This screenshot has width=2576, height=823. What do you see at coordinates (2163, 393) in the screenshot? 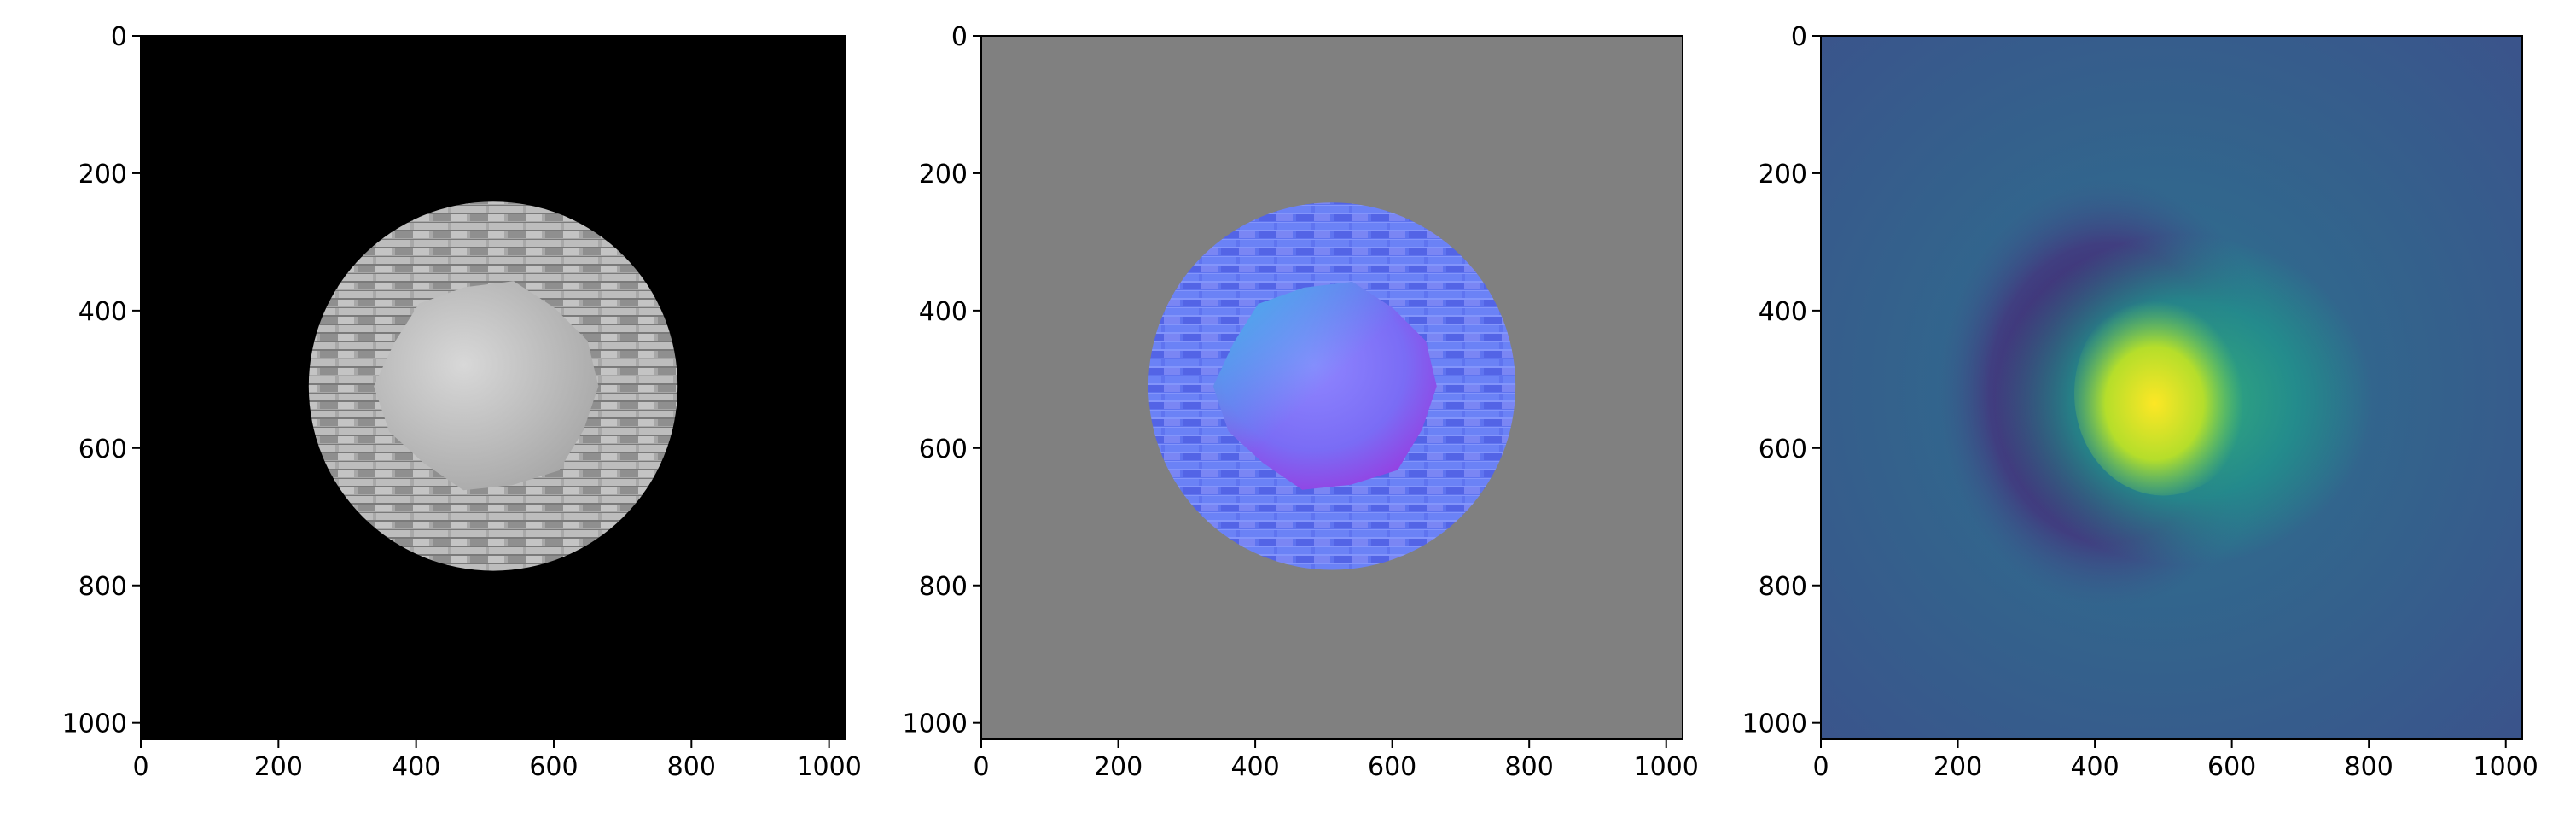
I see `yellow-hotspot` at bounding box center [2163, 393].